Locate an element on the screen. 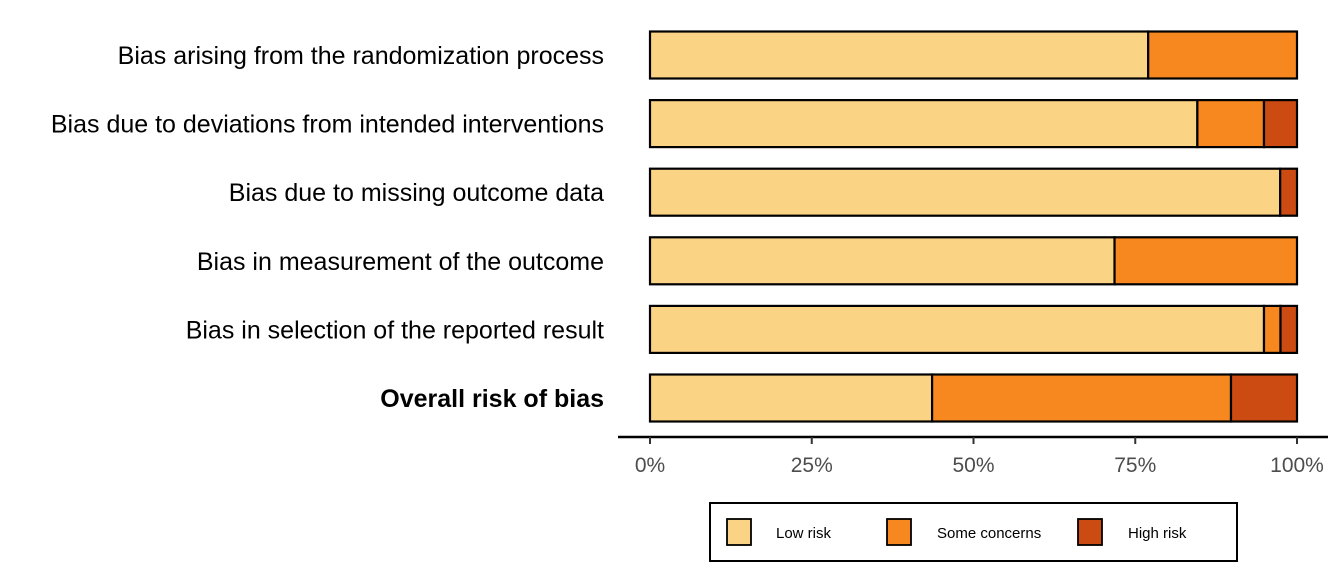 This screenshot has width=1344, height=576. category-label-4: Bias in selection of the reported result is located at coordinates (395, 330).